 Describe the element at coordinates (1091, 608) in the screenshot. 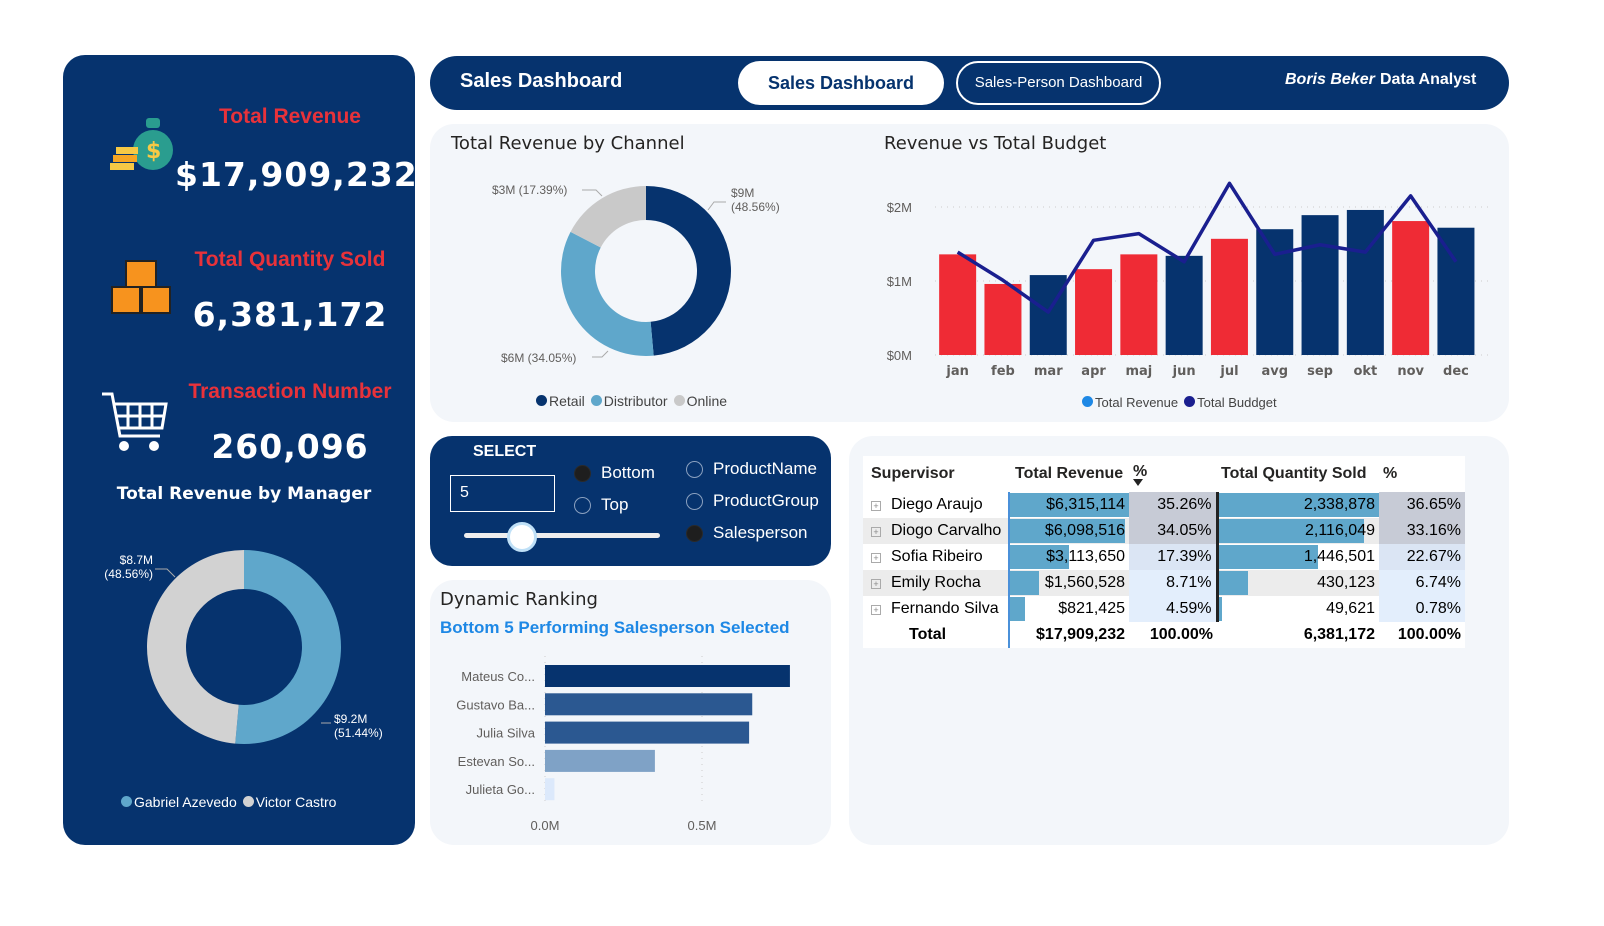

I see `revenue-value: $821,425` at that location.